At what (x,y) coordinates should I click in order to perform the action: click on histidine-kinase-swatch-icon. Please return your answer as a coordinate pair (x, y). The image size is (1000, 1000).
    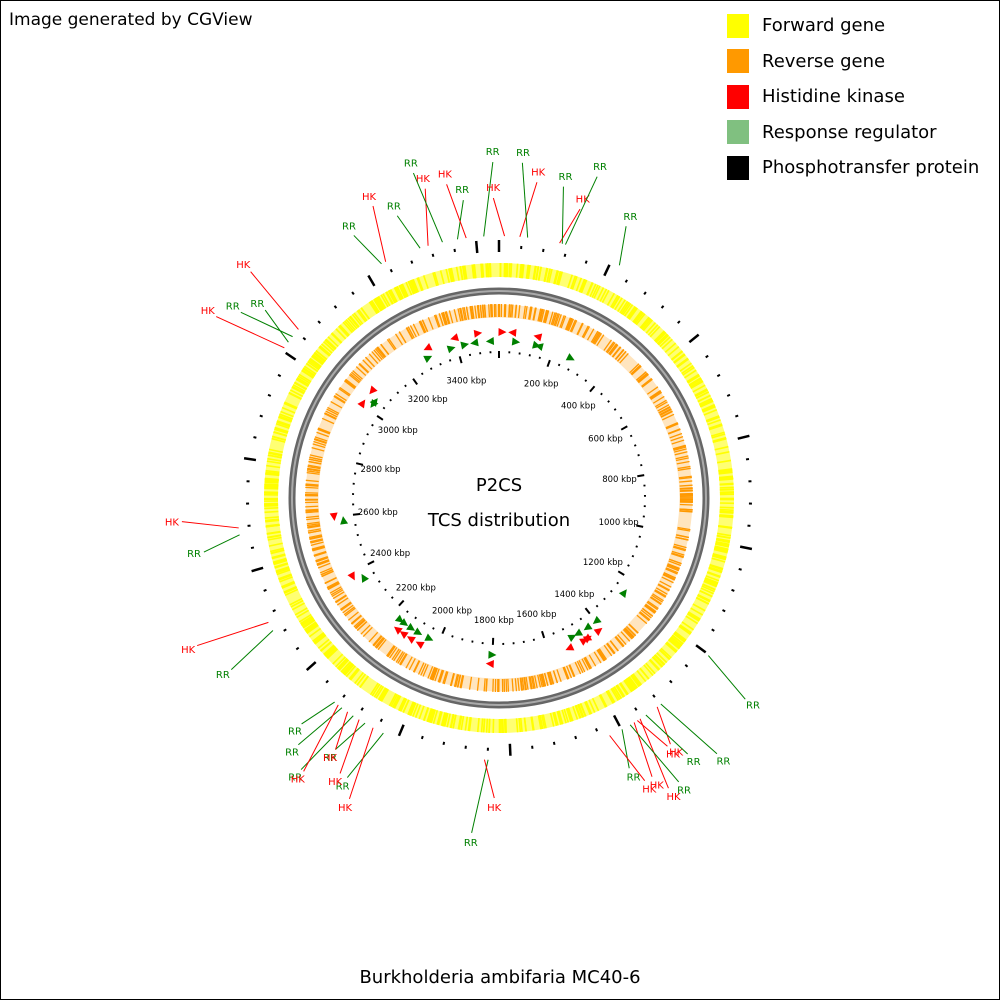
    Looking at the image, I should click on (738, 96).